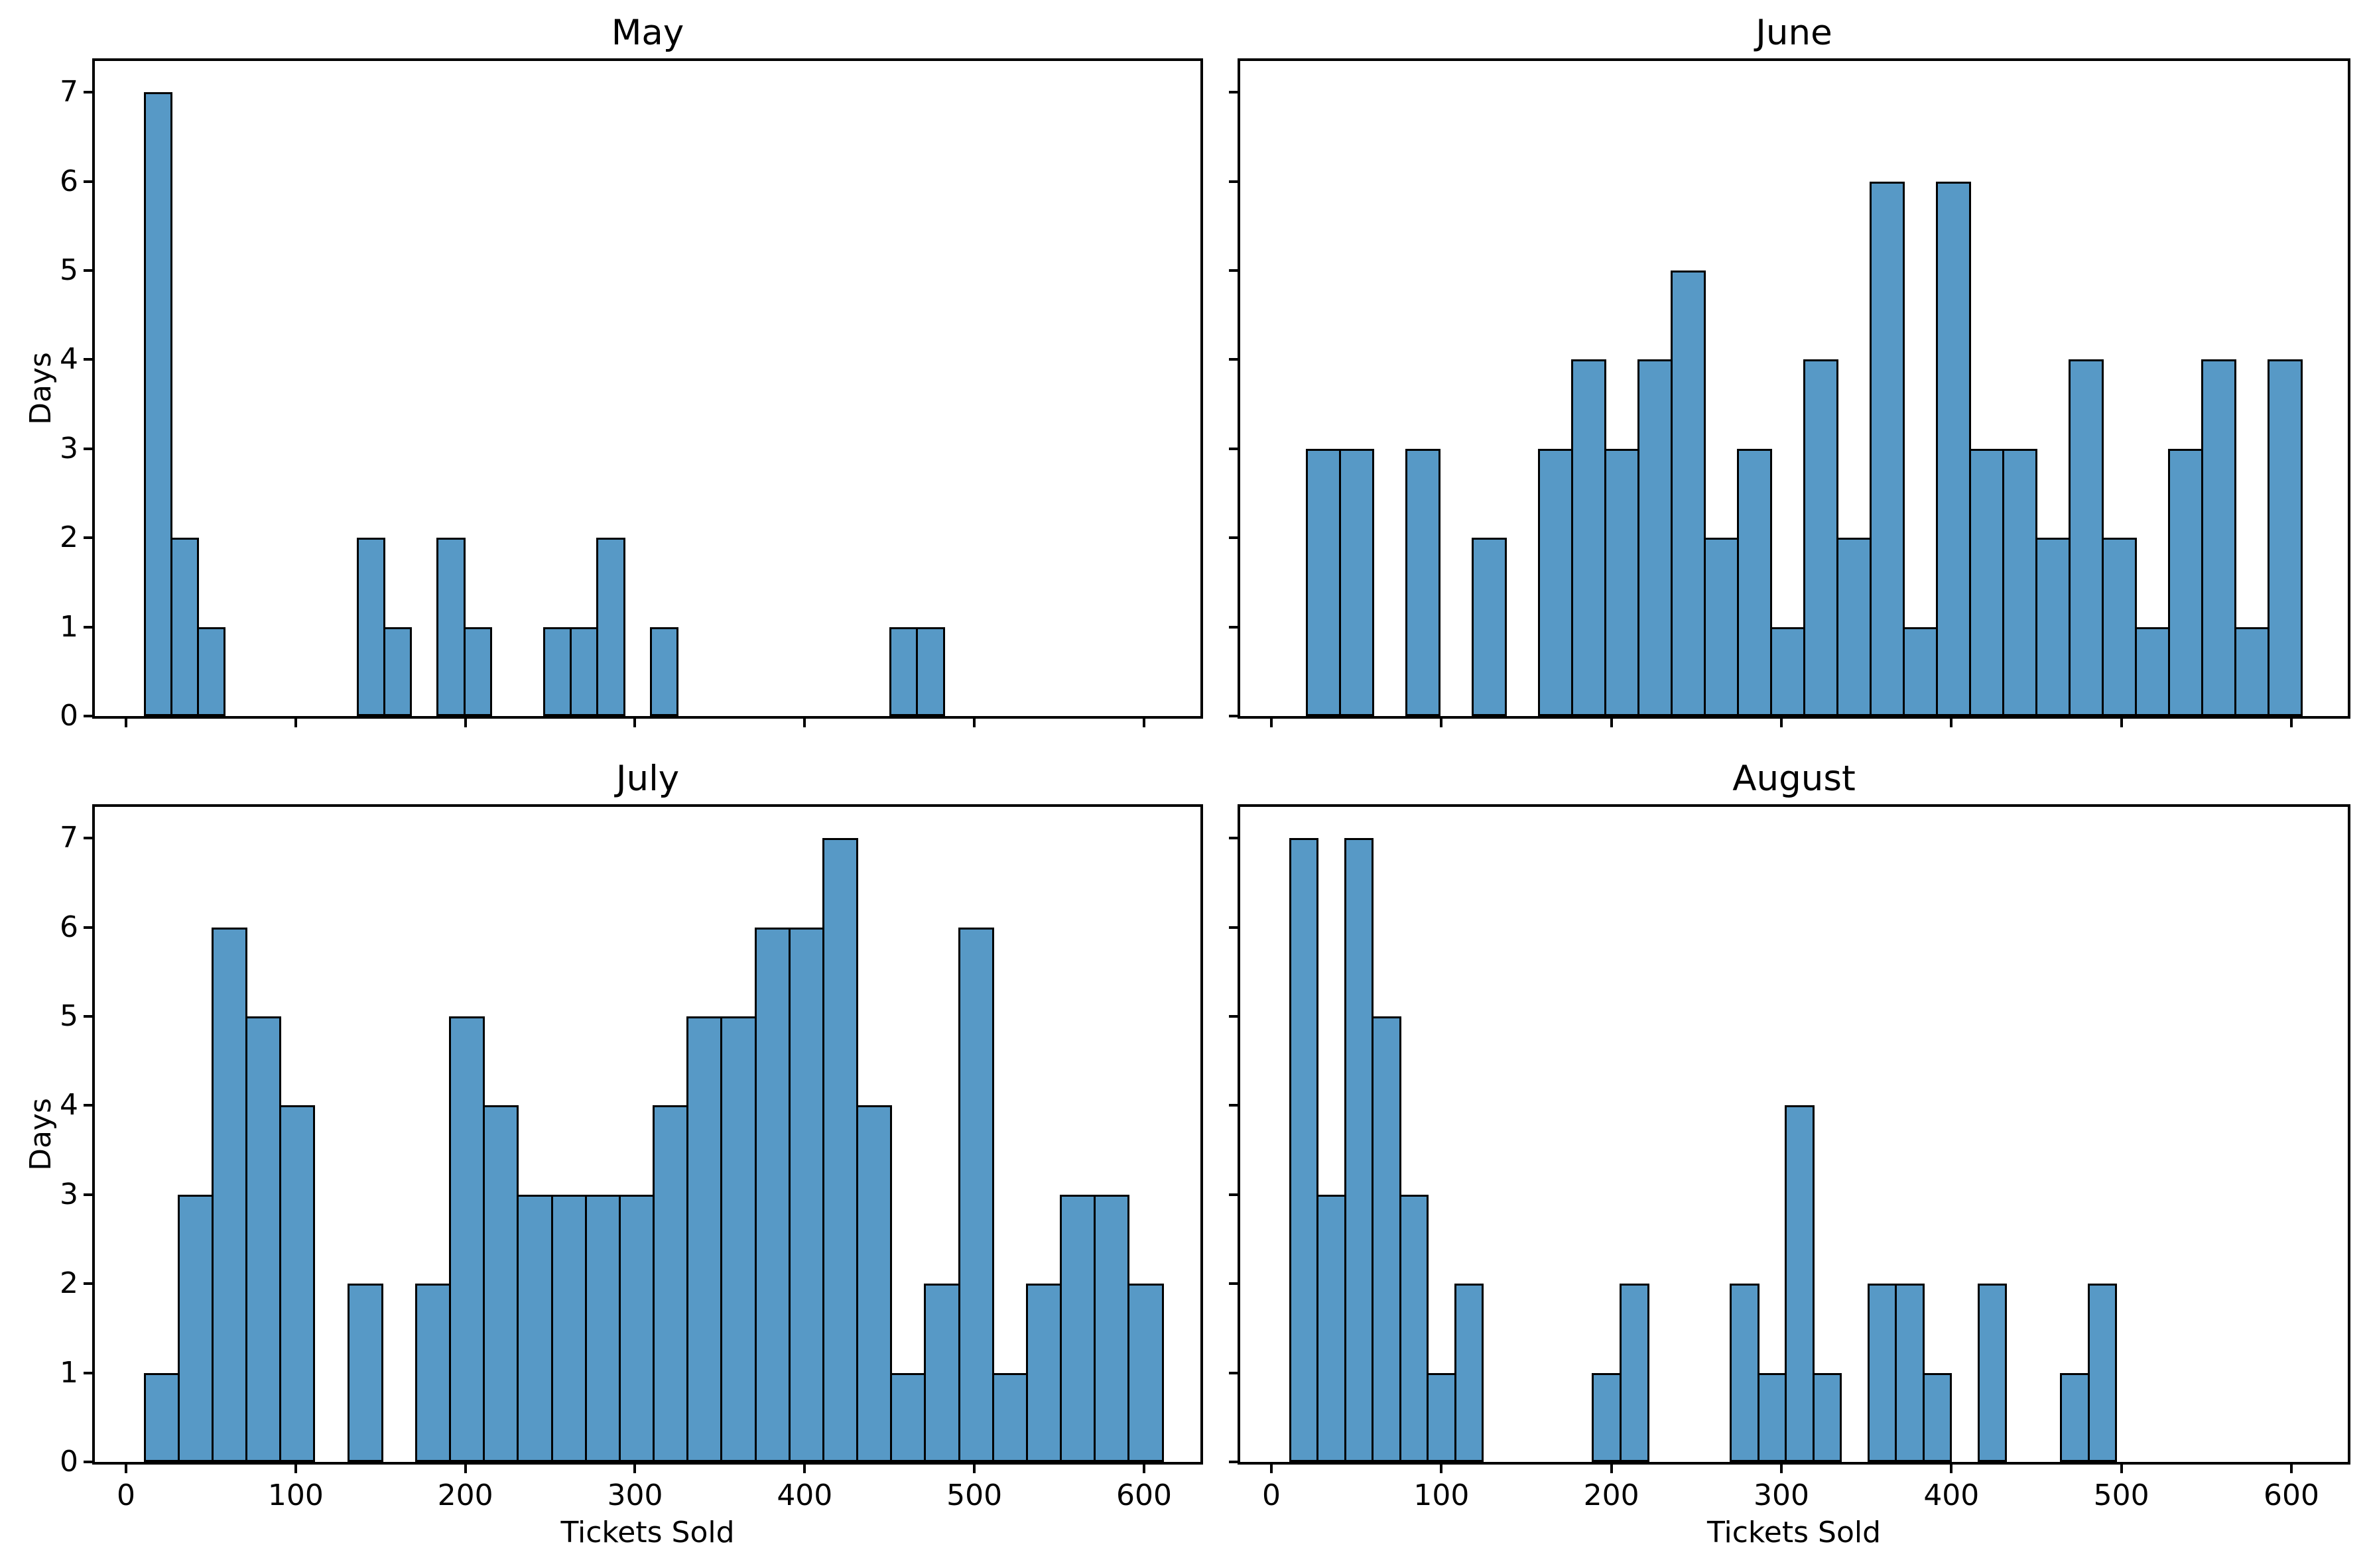  What do you see at coordinates (69, 92) in the screenshot?
I see `y-tick-label: 7` at bounding box center [69, 92].